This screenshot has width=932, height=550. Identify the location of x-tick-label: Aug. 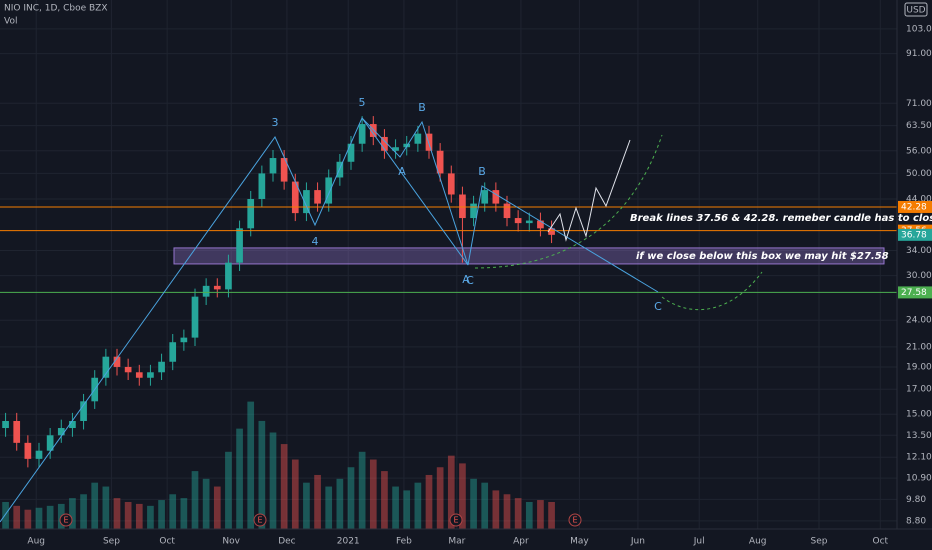
(758, 542).